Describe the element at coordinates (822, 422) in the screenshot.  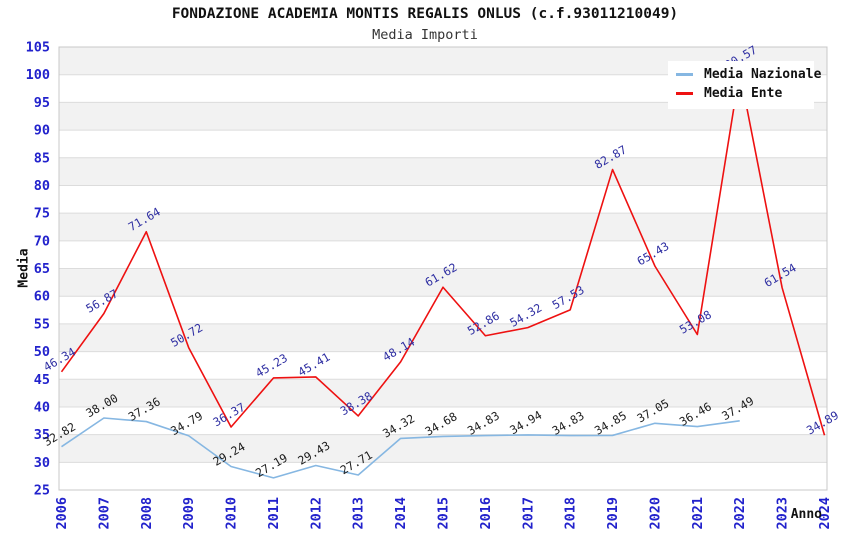
I see `data-label: 34.89` at that location.